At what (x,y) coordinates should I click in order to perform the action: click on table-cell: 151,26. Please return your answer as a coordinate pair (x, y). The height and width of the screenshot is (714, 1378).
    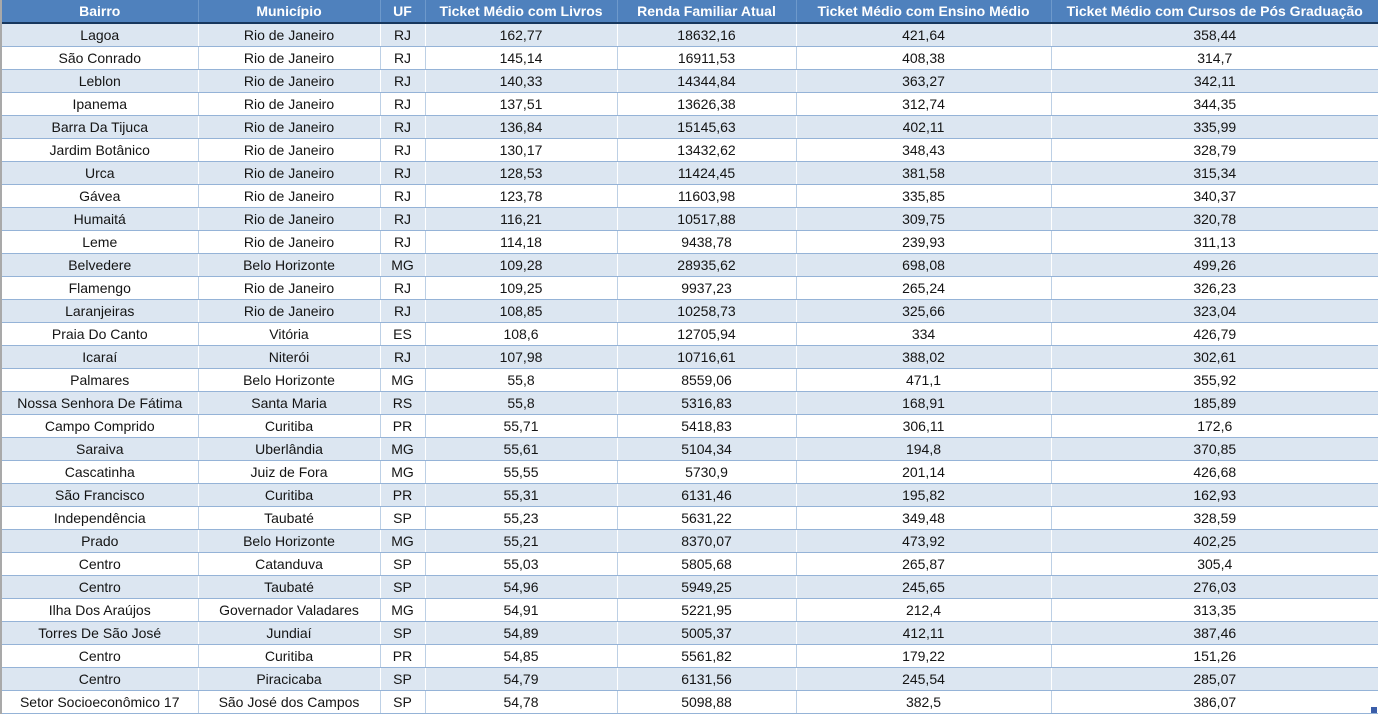
    Looking at the image, I should click on (1214, 656).